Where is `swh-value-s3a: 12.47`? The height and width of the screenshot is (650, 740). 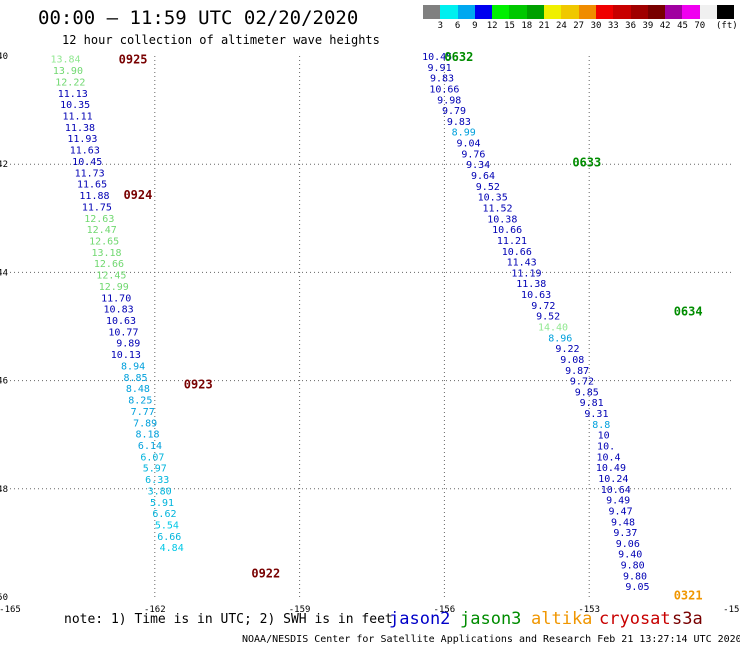
swh-value-s3a: 12.47 is located at coordinates (102, 230).